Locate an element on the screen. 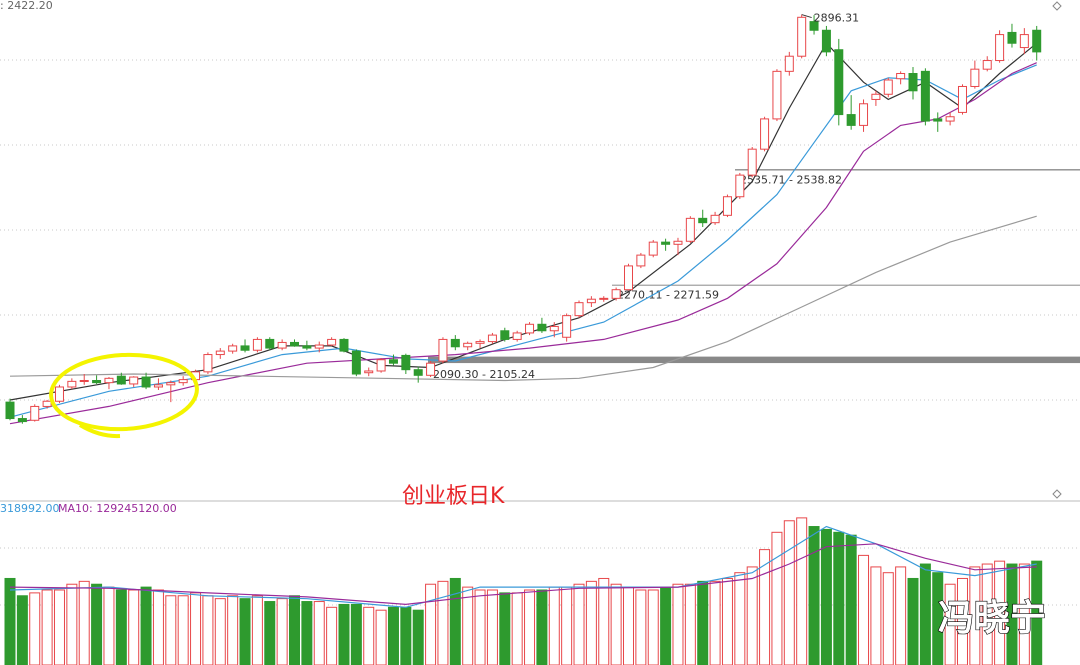  volume-ma-label: MA10: 129245120.00 is located at coordinates (117, 508).